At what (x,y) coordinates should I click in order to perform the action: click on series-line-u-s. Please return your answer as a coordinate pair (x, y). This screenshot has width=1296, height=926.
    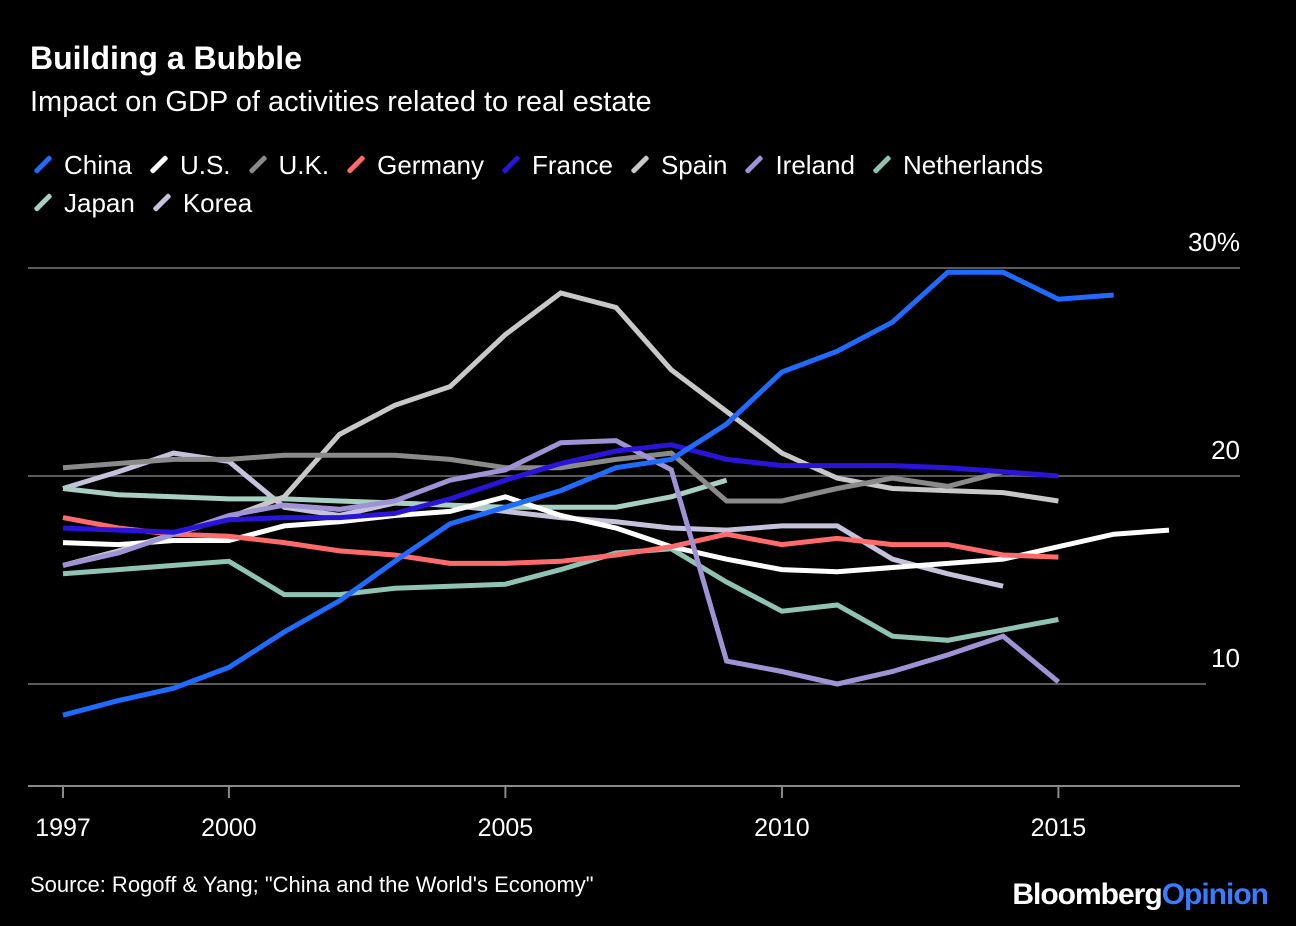
    Looking at the image, I should click on (616, 534).